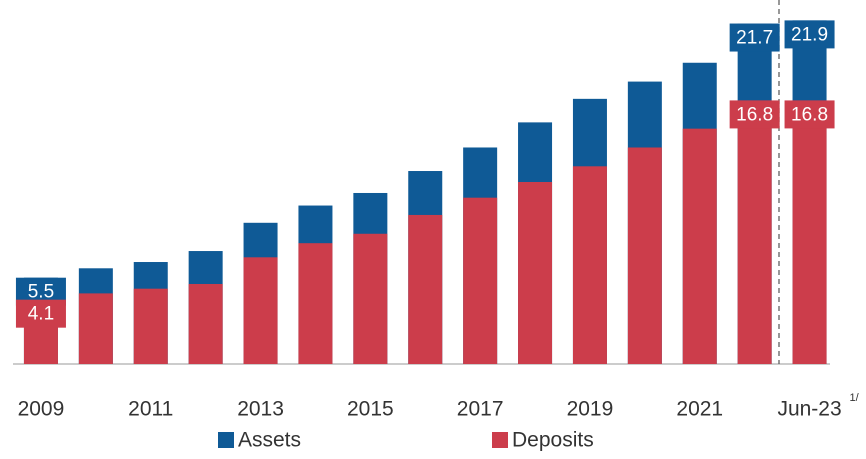 This screenshot has width=866, height=459. Describe the element at coordinates (269, 440) in the screenshot. I see `legend-label: Assets` at that location.